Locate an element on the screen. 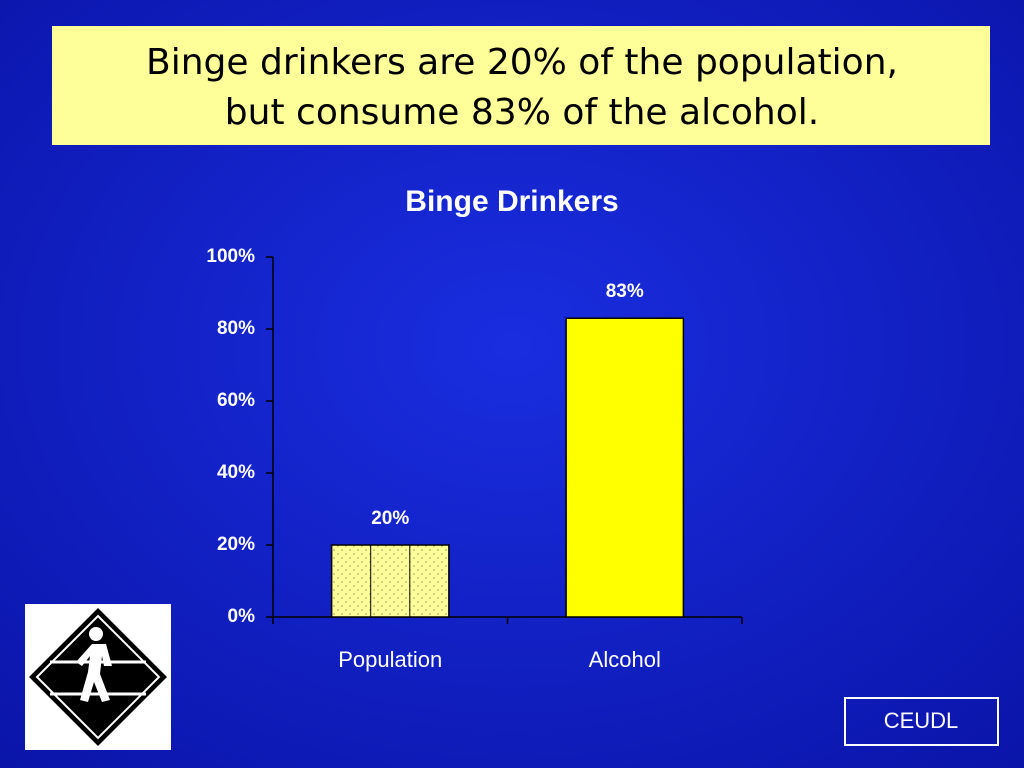 The width and height of the screenshot is (1024, 773). logo is located at coordinates (98, 677).